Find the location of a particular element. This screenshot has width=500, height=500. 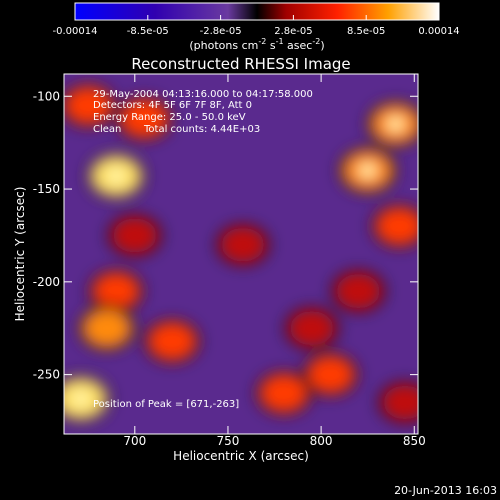

footer-timestamp: 20-Jun-2013 16:03 is located at coordinates (445, 490).